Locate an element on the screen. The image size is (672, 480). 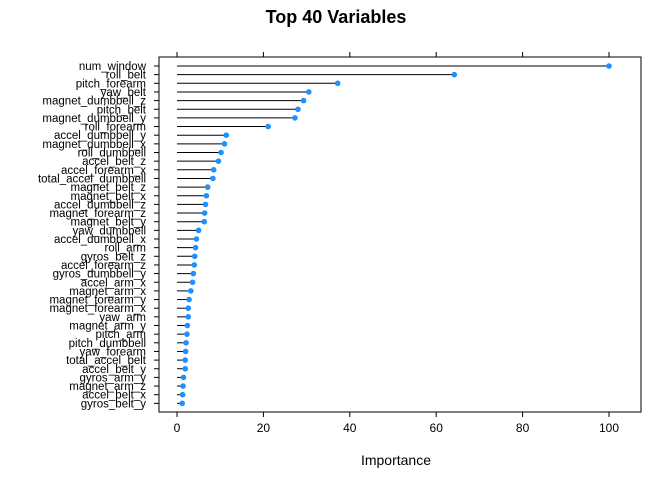
var-label-roll_arm: roll_arm is located at coordinates (125, 249).